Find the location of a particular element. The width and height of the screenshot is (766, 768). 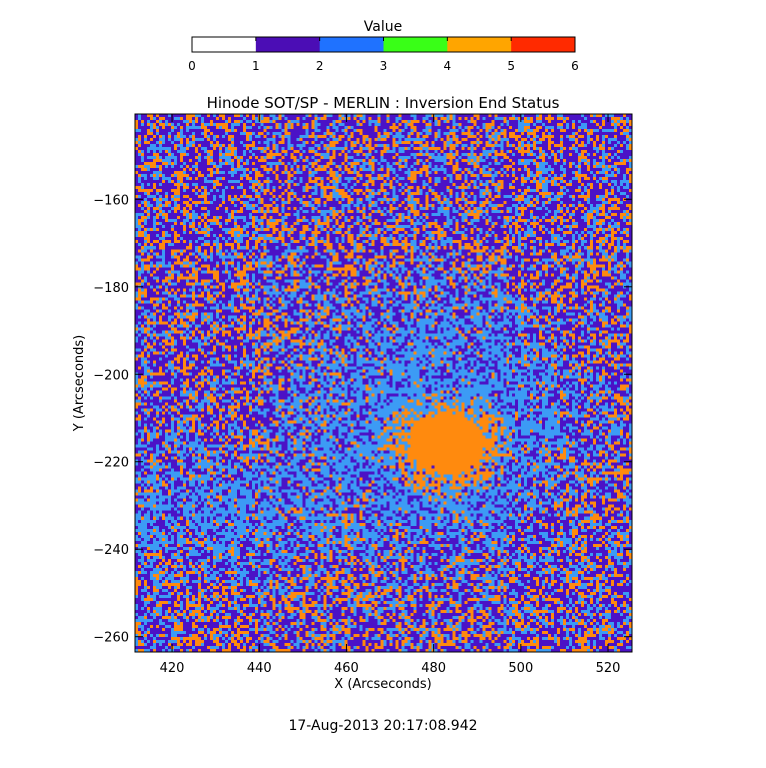

y-tick-label: −220 is located at coordinates (111, 463).